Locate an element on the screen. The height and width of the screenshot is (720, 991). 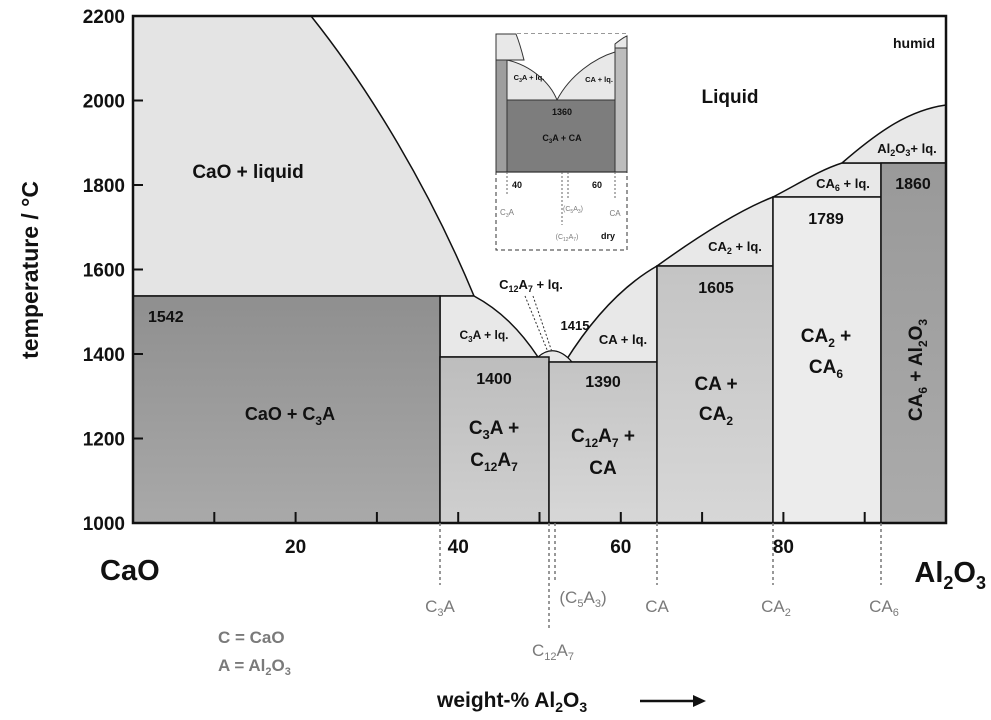
label-c3a-liquid: C3A + lq. is located at coordinates (483, 336).